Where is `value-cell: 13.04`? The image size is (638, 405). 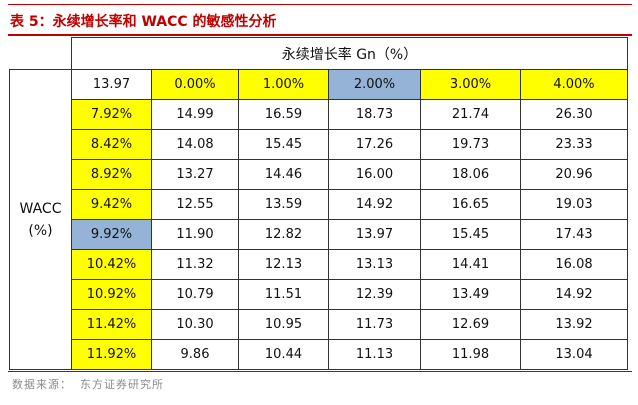 value-cell: 13.04 is located at coordinates (574, 354).